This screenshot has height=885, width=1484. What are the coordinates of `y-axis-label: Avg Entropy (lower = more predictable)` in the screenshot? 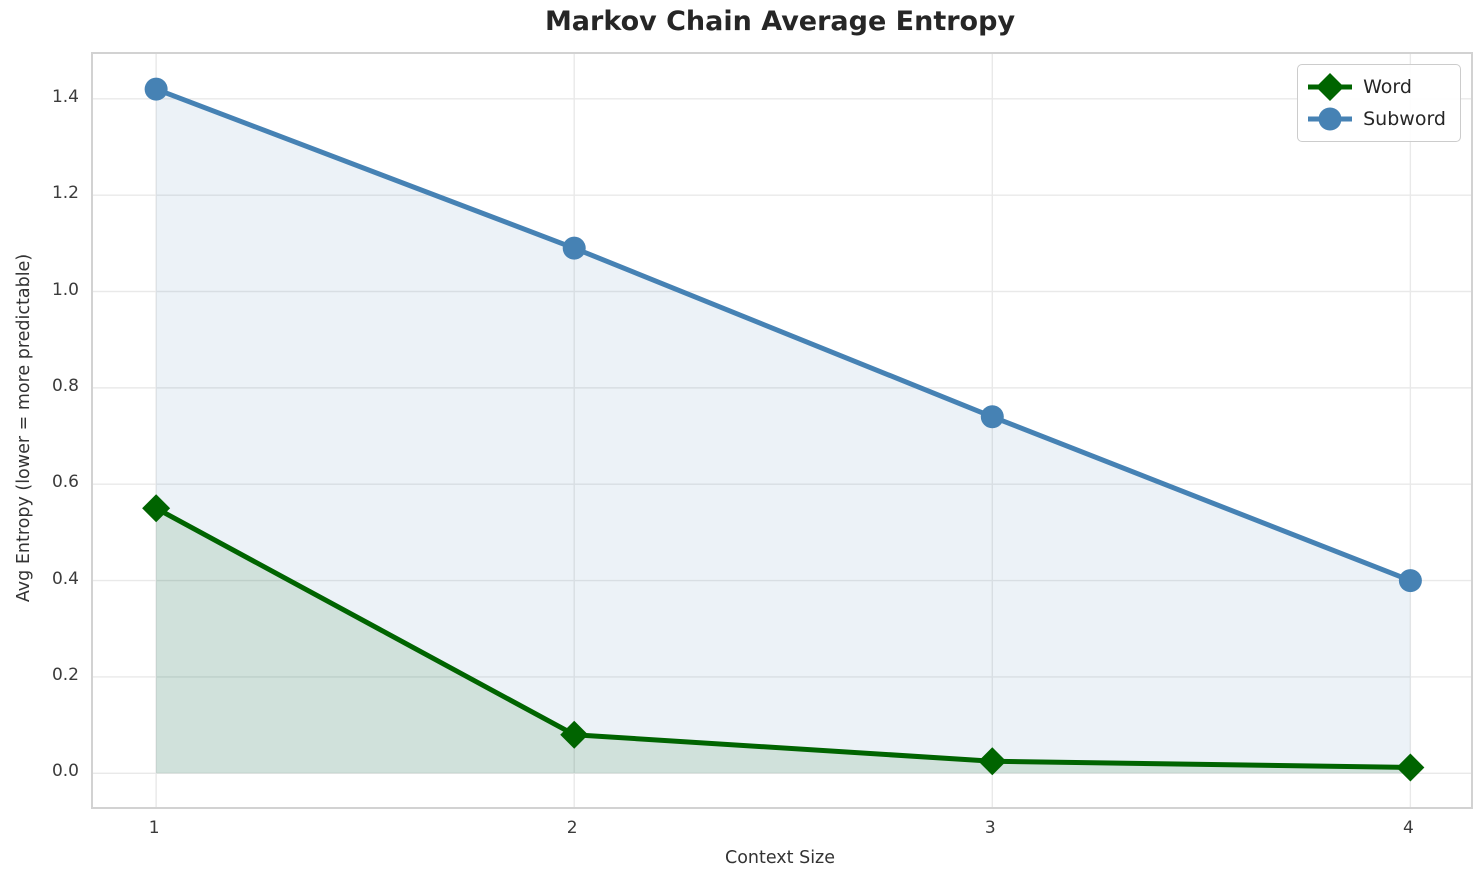 It's located at (24, 428).